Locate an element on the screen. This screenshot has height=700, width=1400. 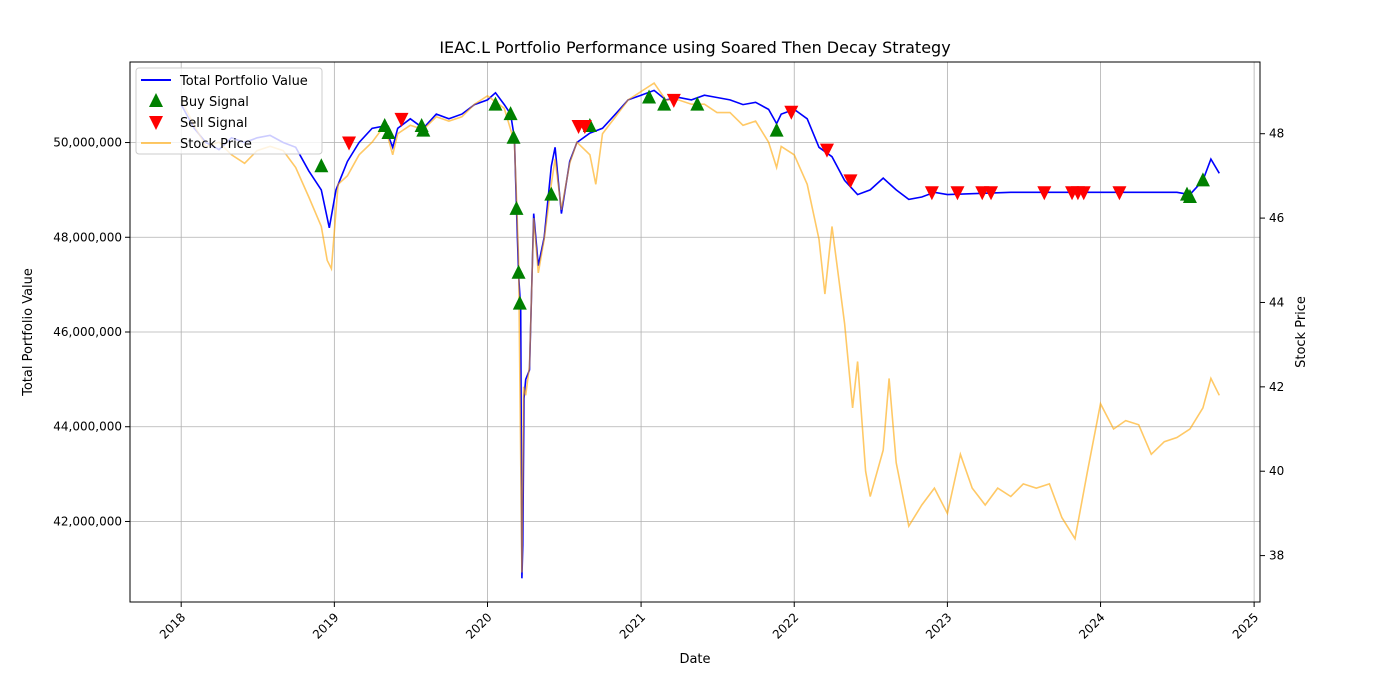
y2-tick-label: 40 is located at coordinates (1276, 471).